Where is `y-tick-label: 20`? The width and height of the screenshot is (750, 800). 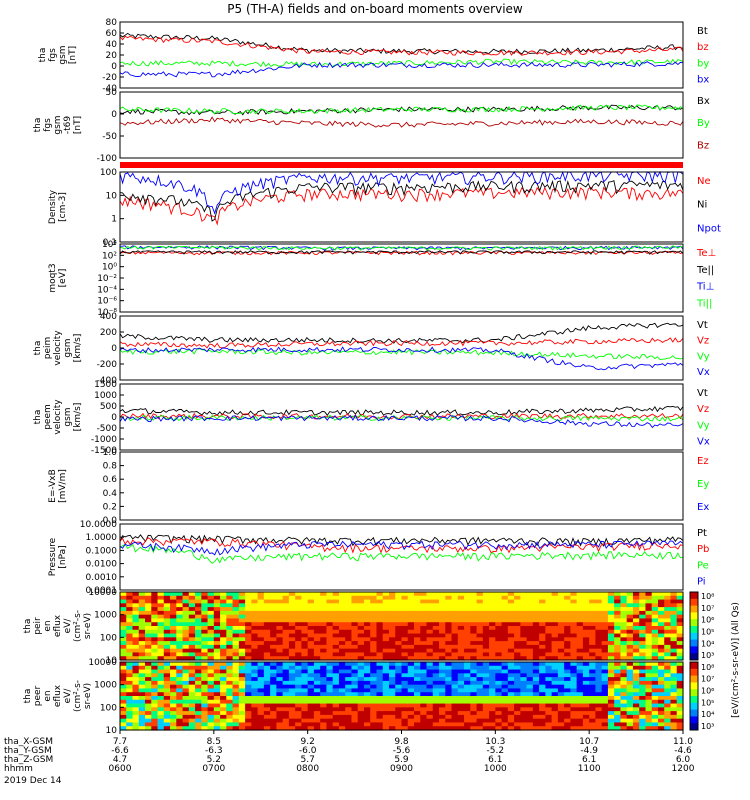
y-tick-label: 20 is located at coordinates (112, 56).